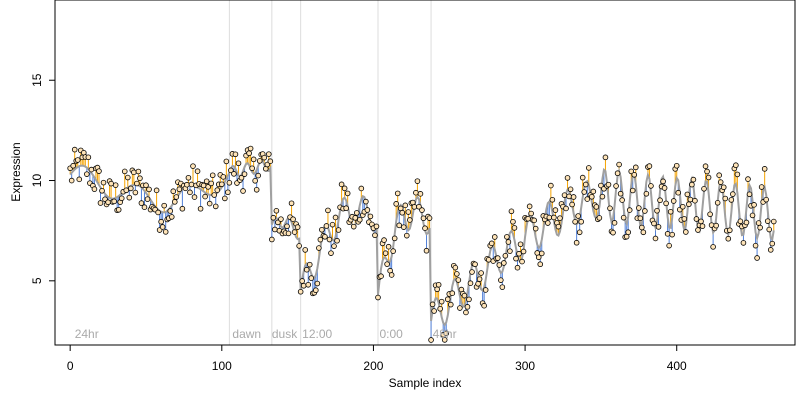 The width and height of the screenshot is (800, 400). What do you see at coordinates (377, 359) in the screenshot?
I see `x-axis: 0 100 200 300 400` at bounding box center [377, 359].